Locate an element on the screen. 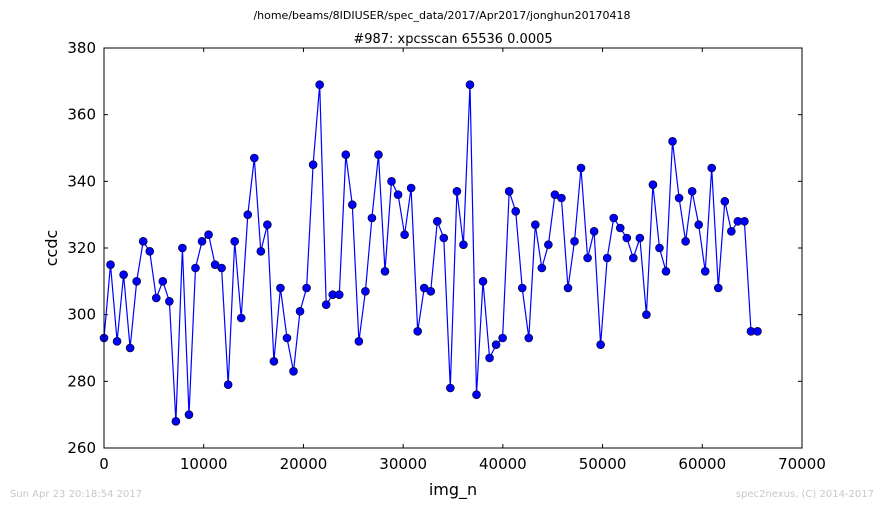 The image size is (884, 509). x-tick-label: 70000 is located at coordinates (802, 464).